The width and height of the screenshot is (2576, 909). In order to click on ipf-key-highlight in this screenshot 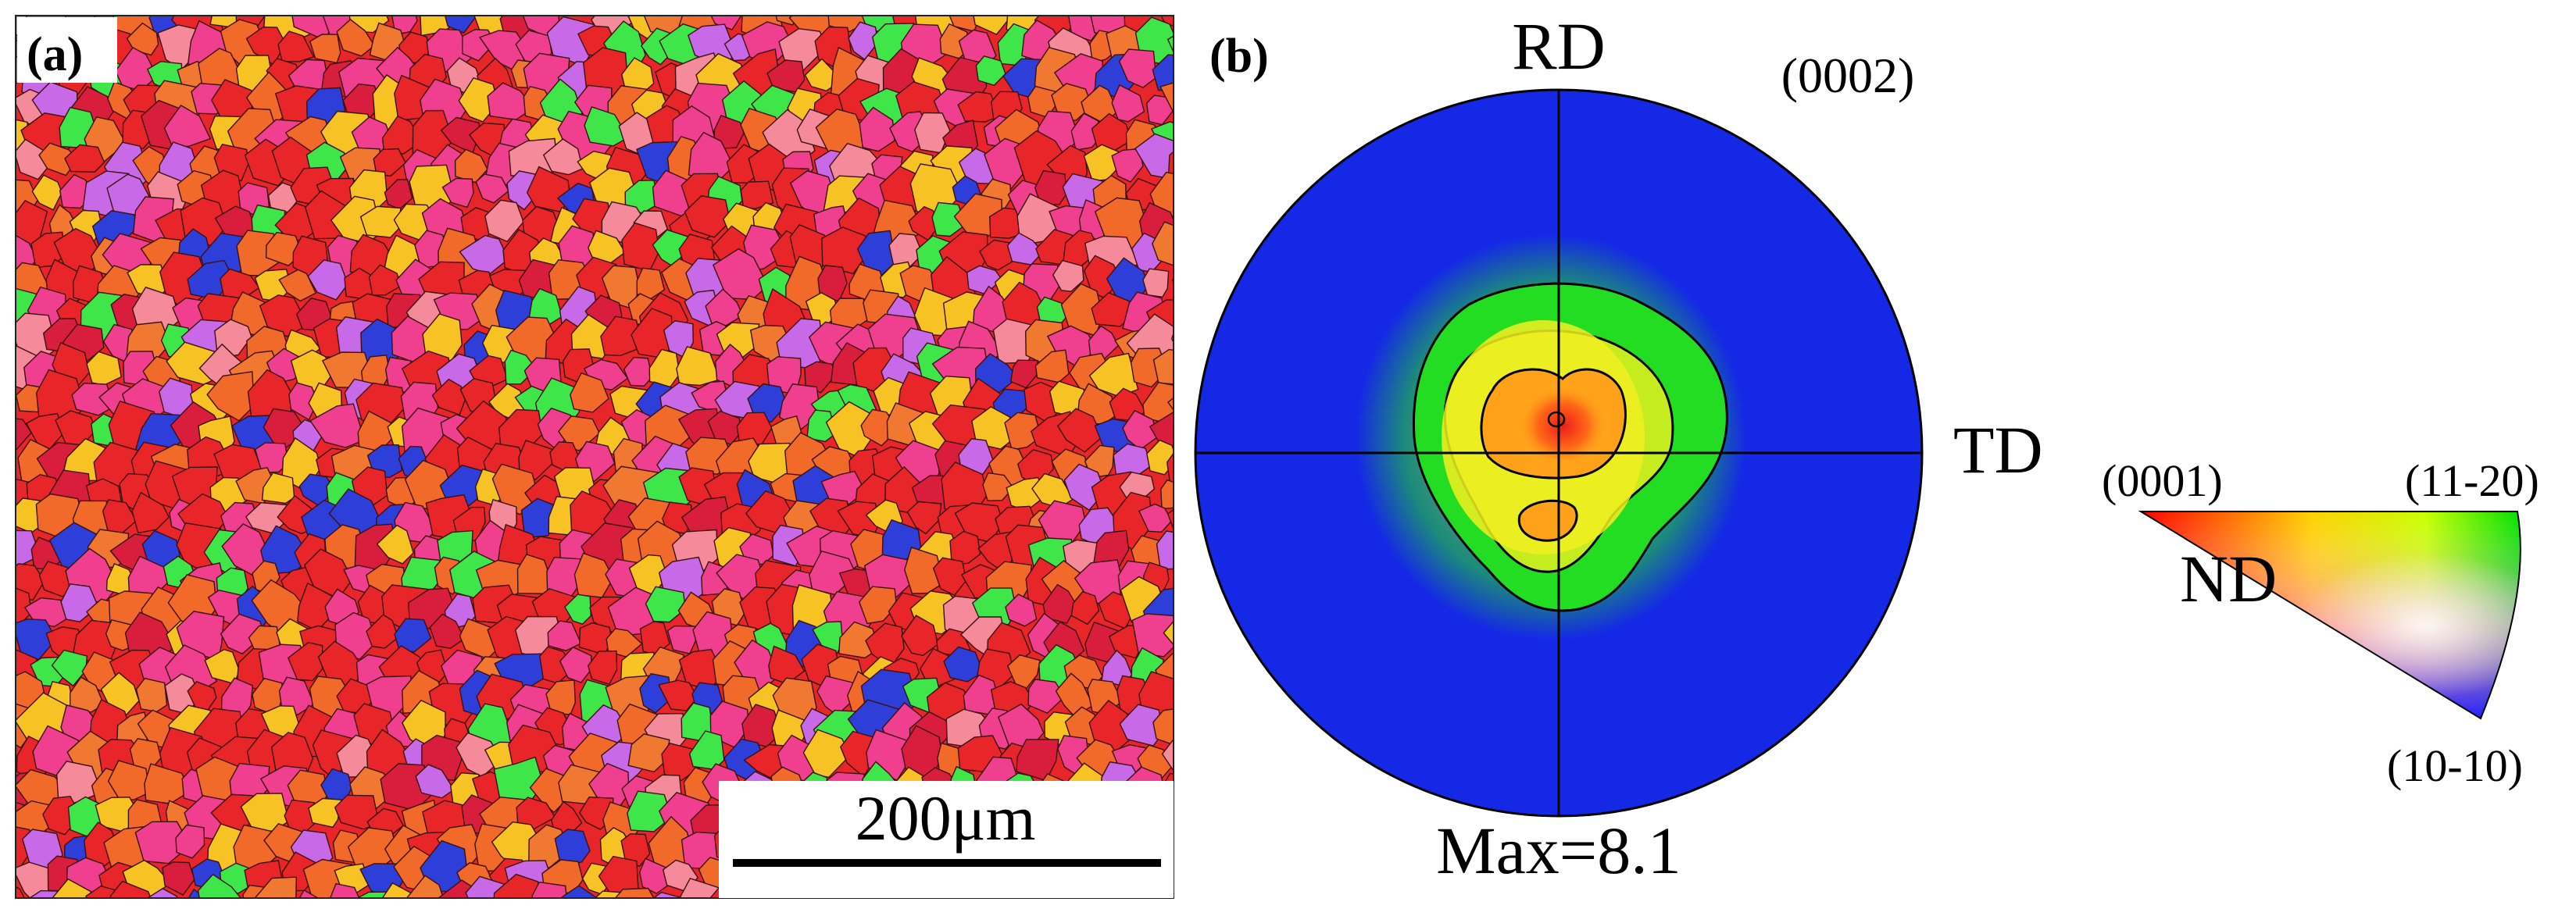, I will do `click(2331, 615)`.